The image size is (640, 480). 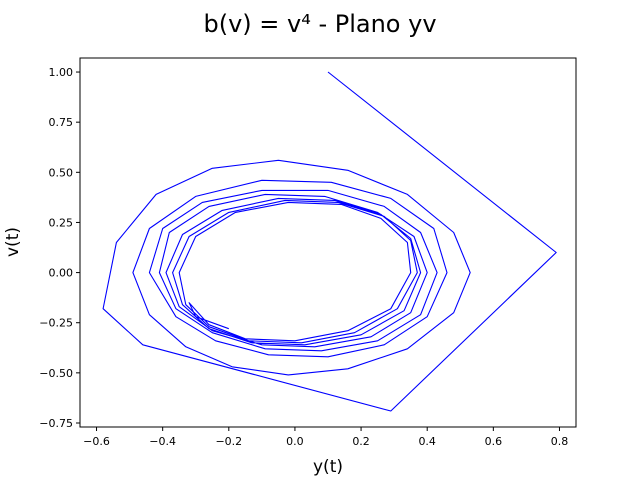 I want to click on y-tick-label: 0.75, so click(x=61, y=122).